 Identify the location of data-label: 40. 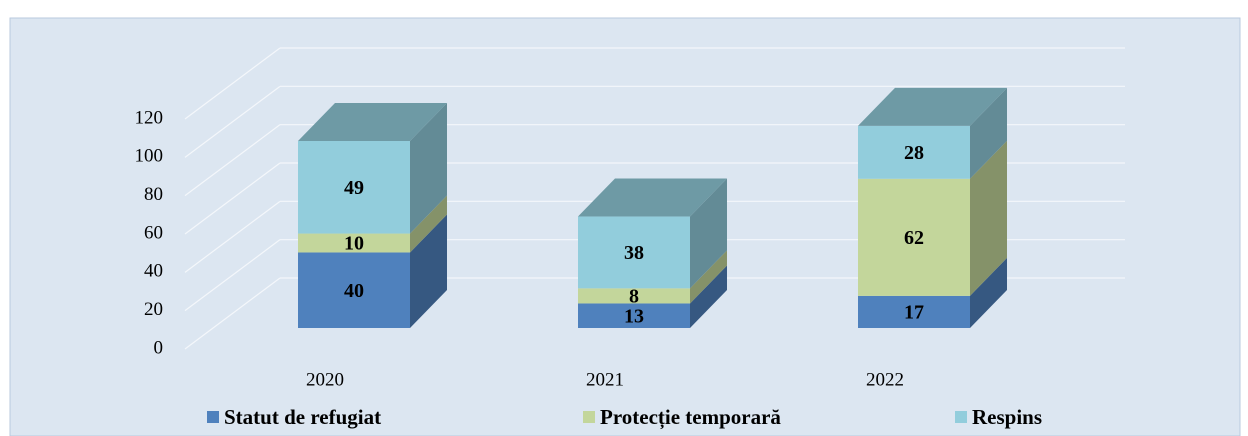
(354, 291).